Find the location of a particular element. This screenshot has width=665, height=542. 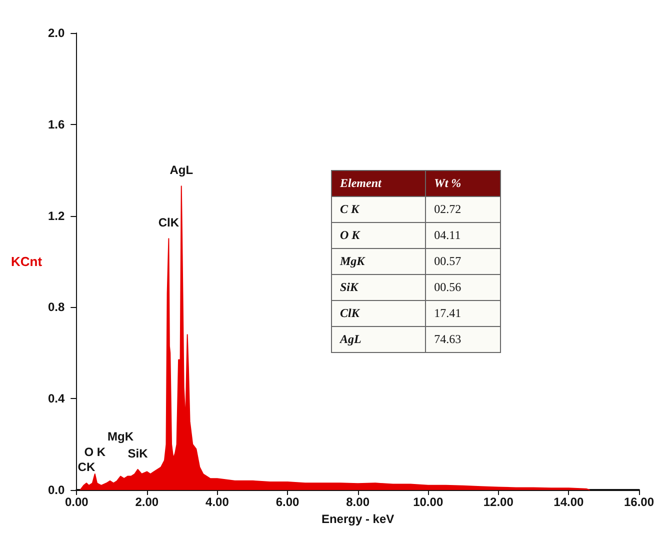

y-tick-label: 2.0 is located at coordinates (56, 33).